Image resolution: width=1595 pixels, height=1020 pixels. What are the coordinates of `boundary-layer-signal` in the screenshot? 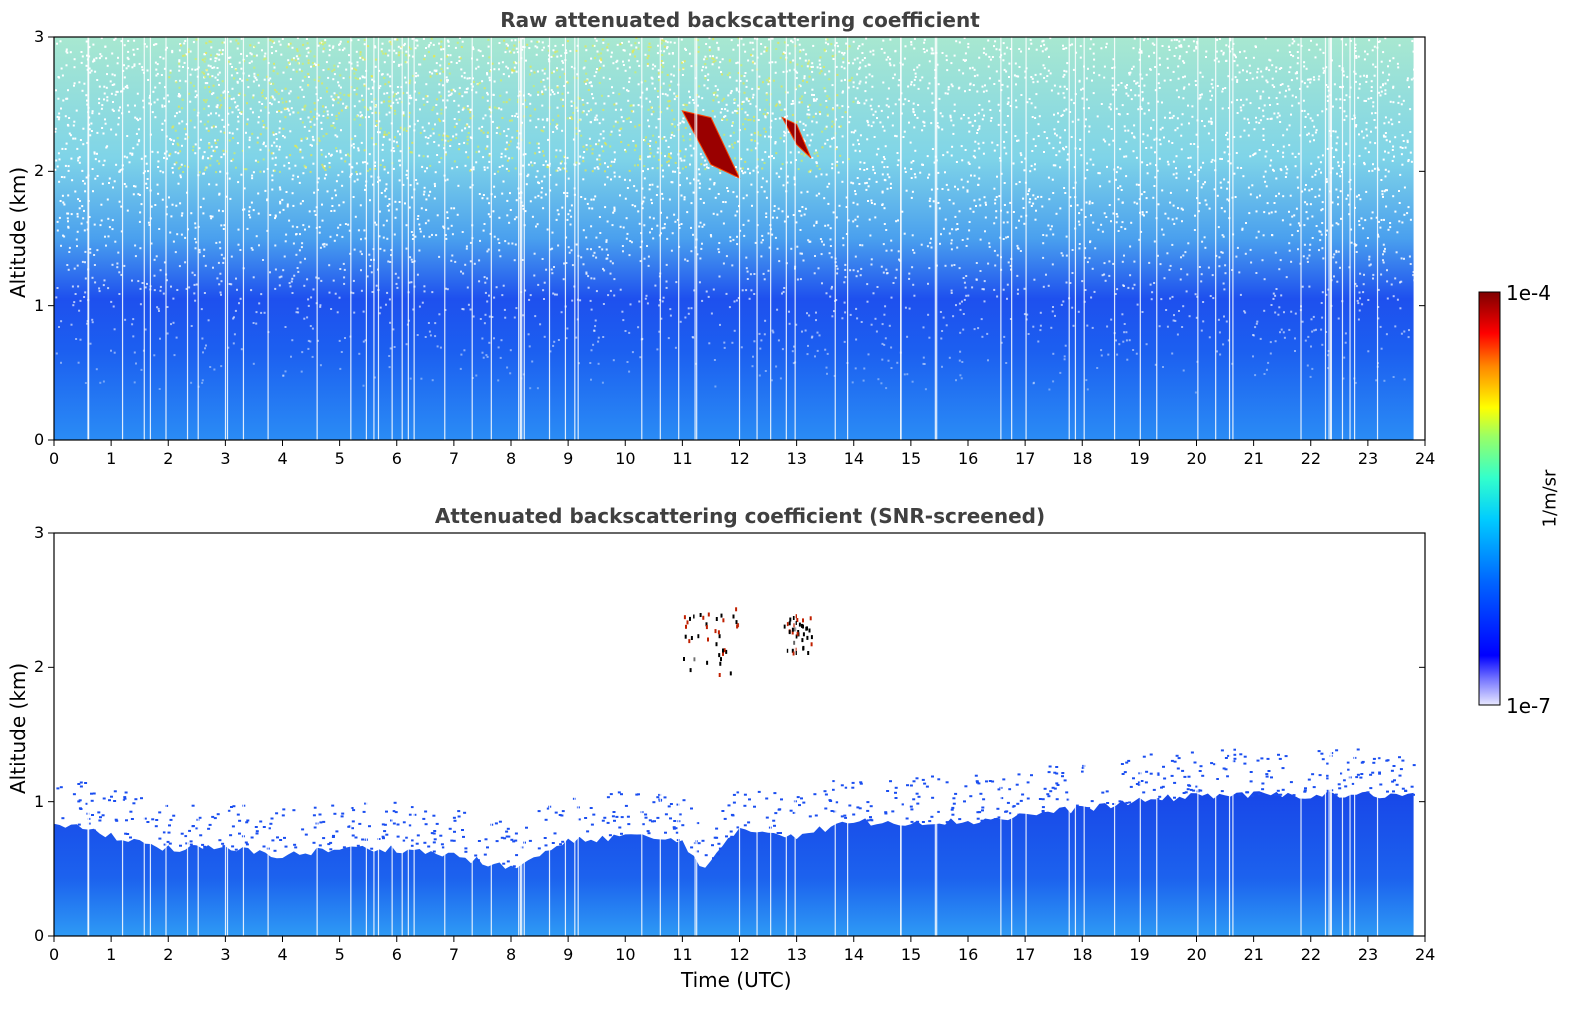 It's located at (734, 863).